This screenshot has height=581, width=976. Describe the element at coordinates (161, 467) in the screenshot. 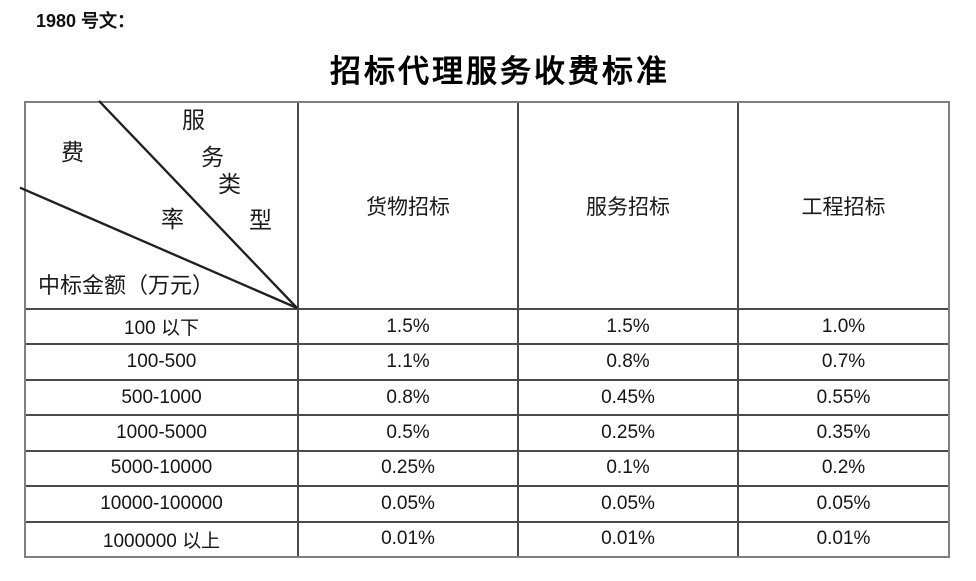

I see `row-label: 5000-10000` at that location.